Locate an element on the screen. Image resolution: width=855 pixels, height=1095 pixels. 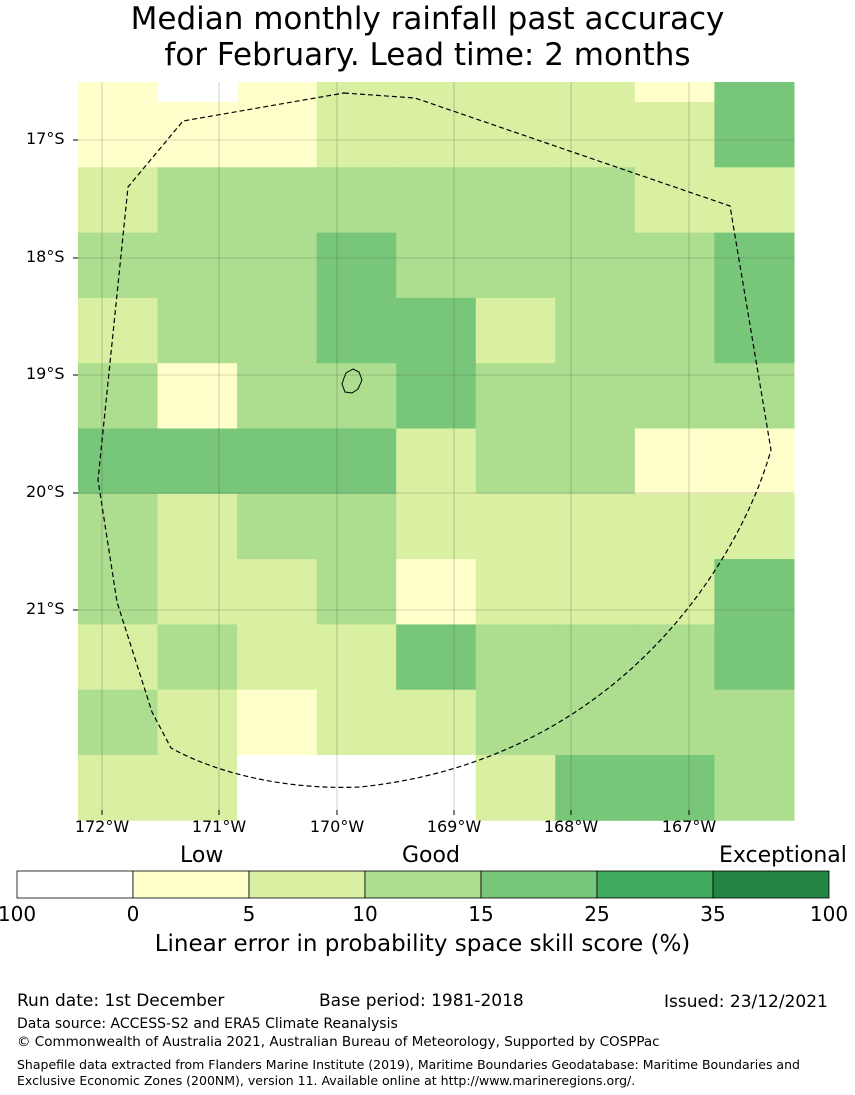
colorbar-tick-3: 10 is located at coordinates (365, 914).